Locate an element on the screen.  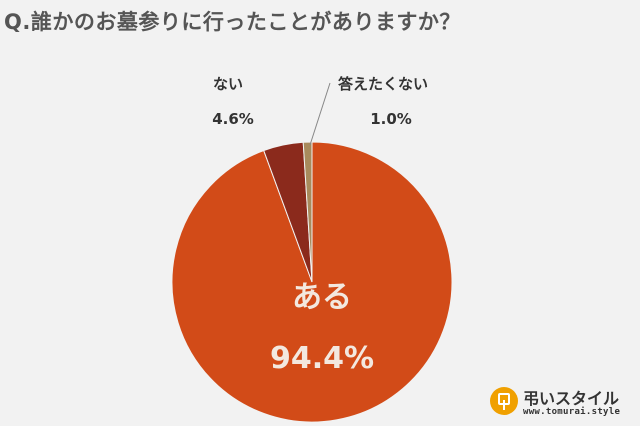
slice-value-label-0: 94.4% is located at coordinates (322, 358).